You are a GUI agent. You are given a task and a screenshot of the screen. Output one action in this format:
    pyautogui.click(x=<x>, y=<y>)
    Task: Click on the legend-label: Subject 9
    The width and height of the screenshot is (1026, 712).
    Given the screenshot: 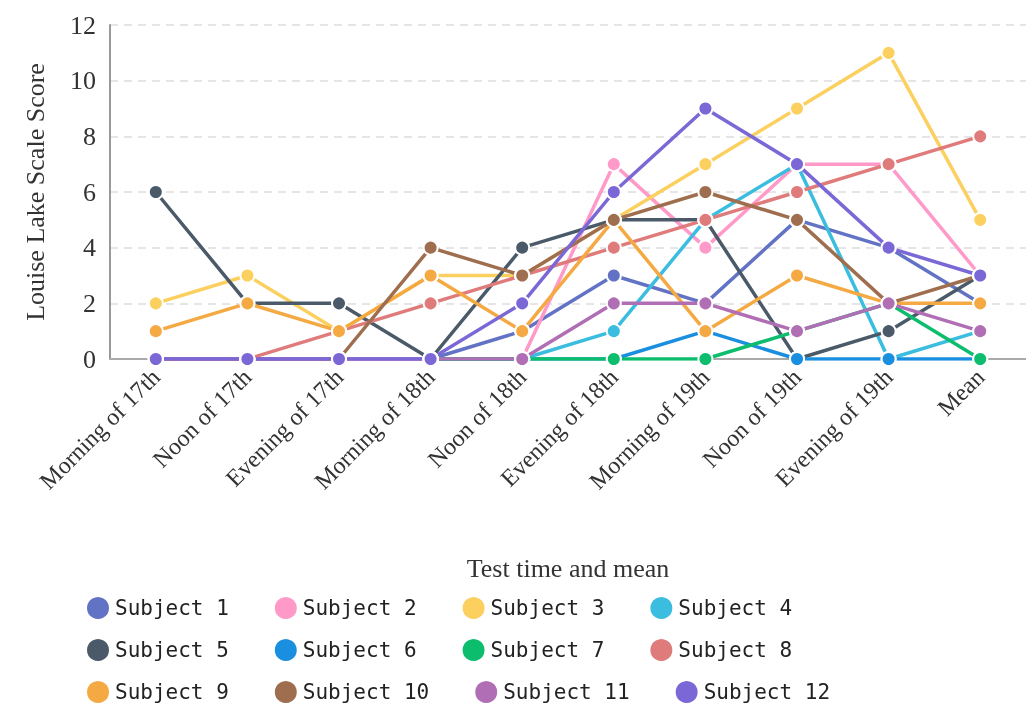 What is the action you would take?
    pyautogui.click(x=172, y=692)
    